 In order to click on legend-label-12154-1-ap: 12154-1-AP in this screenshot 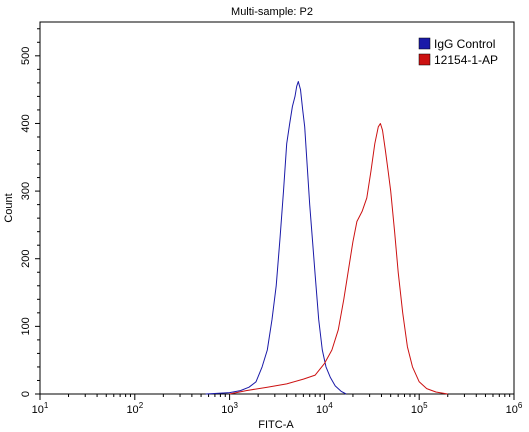, I will do `click(466, 60)`.